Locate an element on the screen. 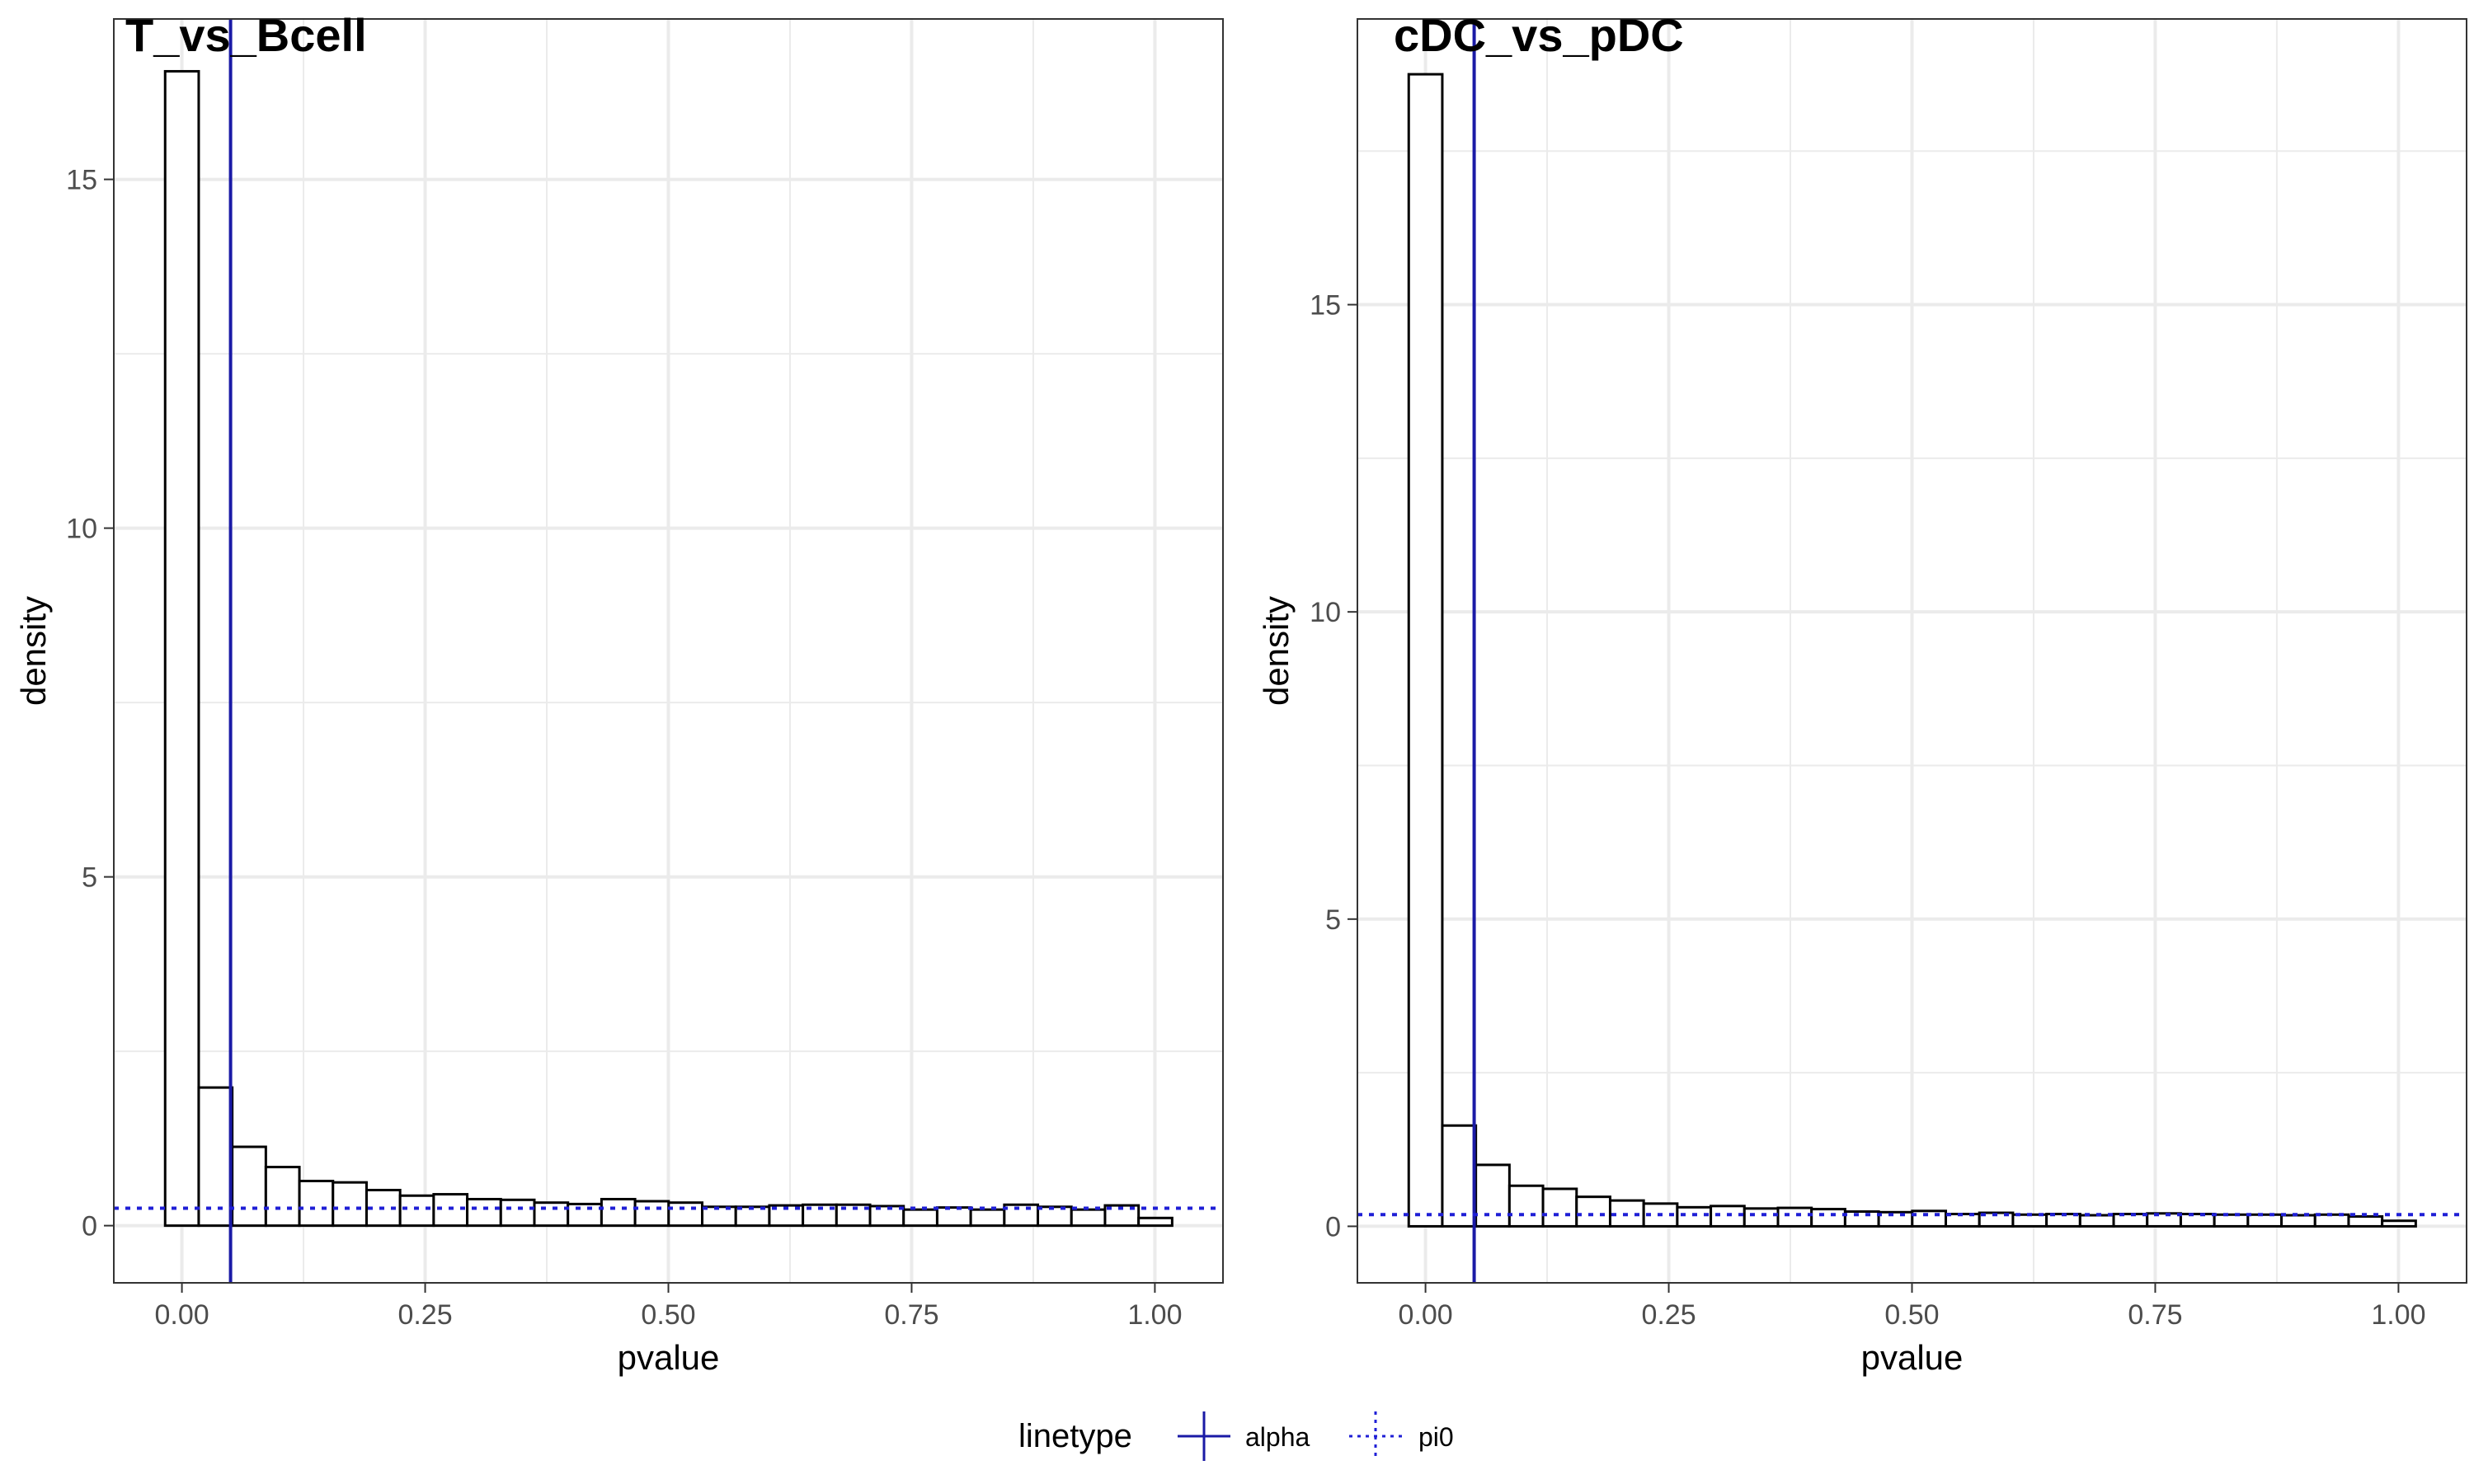  panel-title: cDC_vs_pDC is located at coordinates (1539, 35).